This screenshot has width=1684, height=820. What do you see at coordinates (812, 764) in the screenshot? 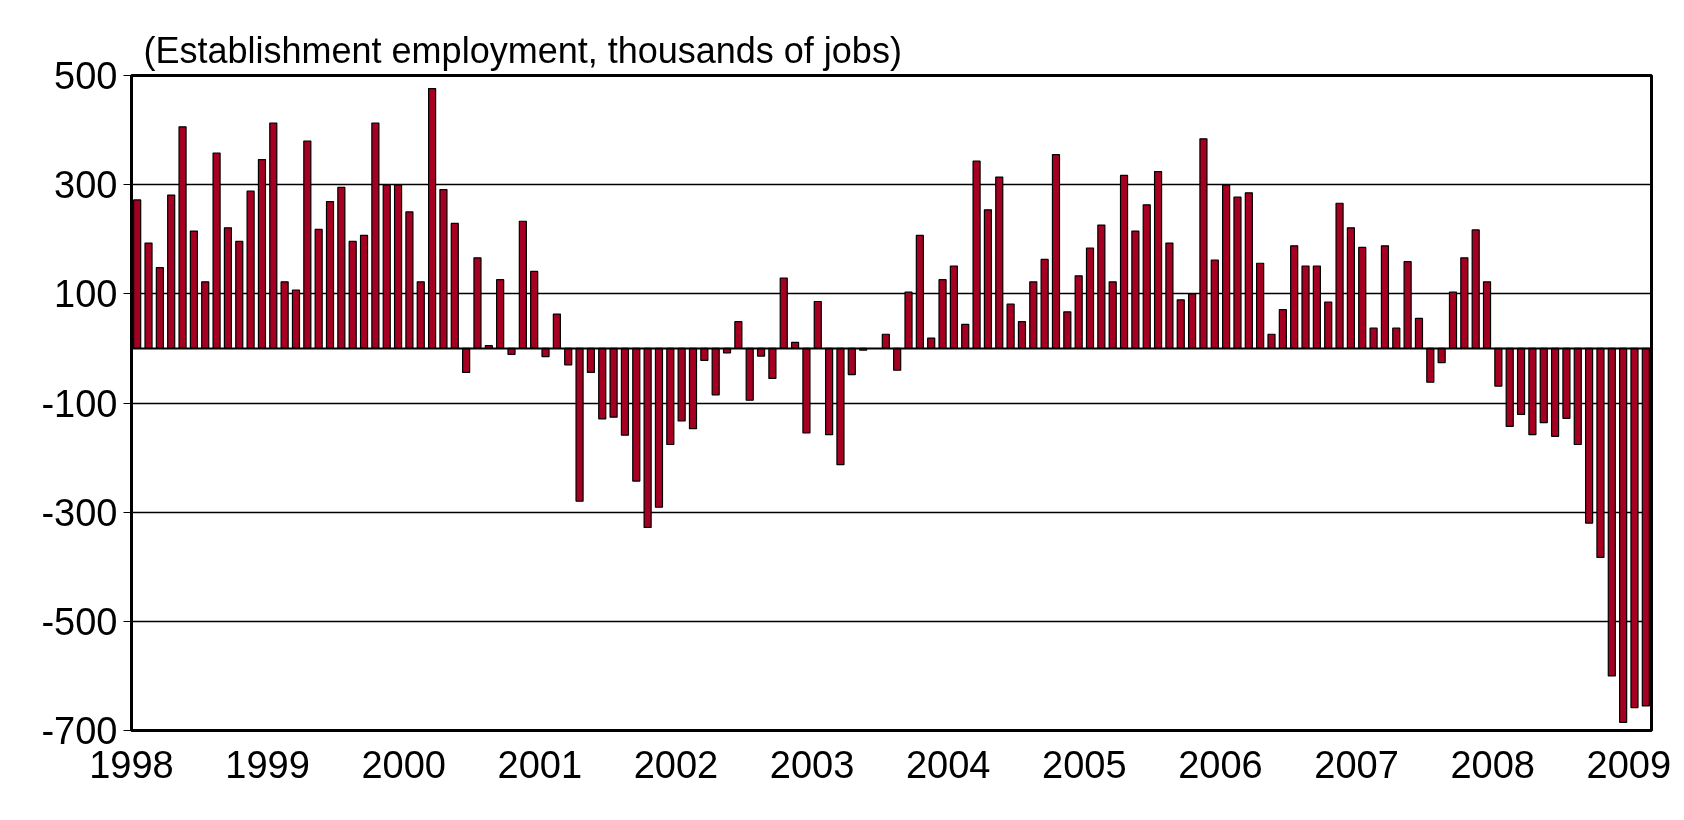
I see `x-tick-label: 2003` at bounding box center [812, 764].